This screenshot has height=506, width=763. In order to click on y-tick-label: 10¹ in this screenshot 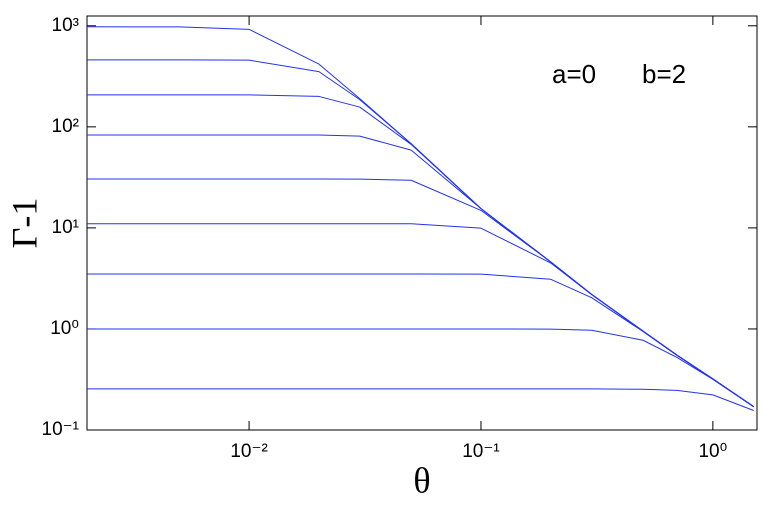, I will do `click(65, 227)`.